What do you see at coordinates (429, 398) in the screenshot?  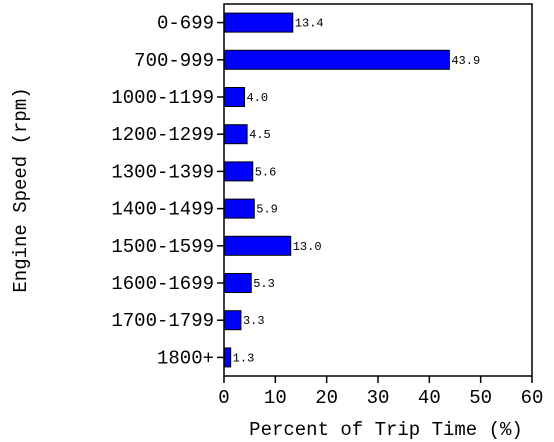 I see `x-tick-label: 40` at bounding box center [429, 398].